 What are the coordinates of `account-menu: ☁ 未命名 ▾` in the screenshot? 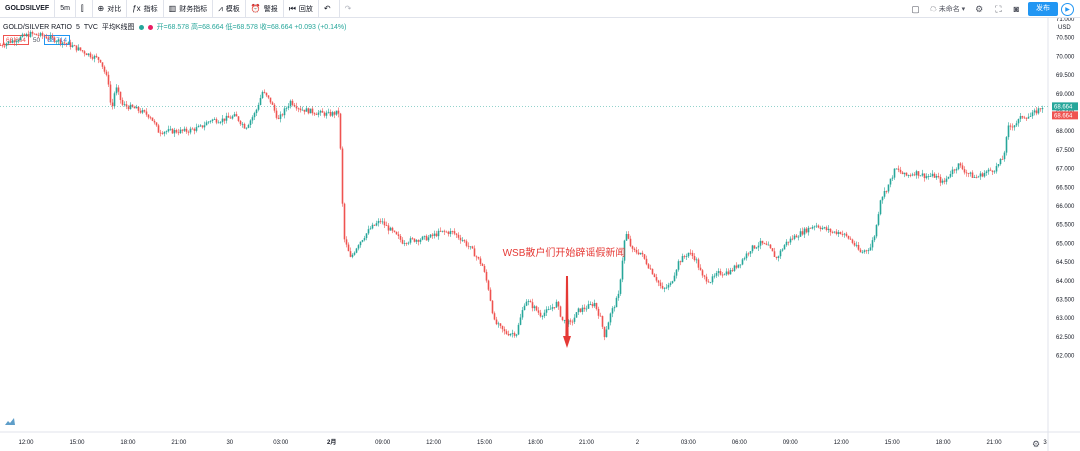 It's located at (947, 9).